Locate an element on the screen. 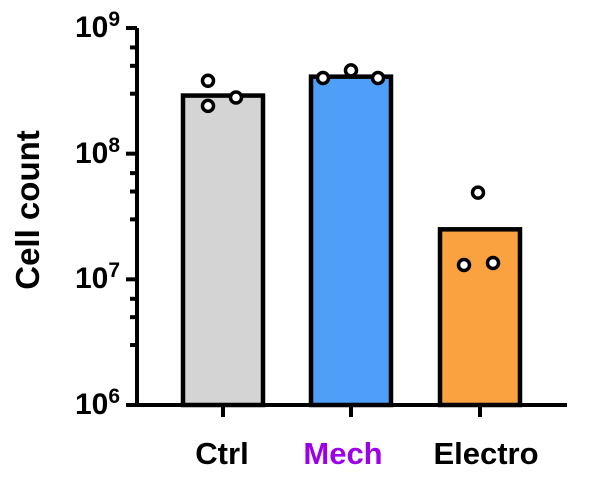 The width and height of the screenshot is (616, 490). y-tick-label: 10⁶ is located at coordinates (97, 403).